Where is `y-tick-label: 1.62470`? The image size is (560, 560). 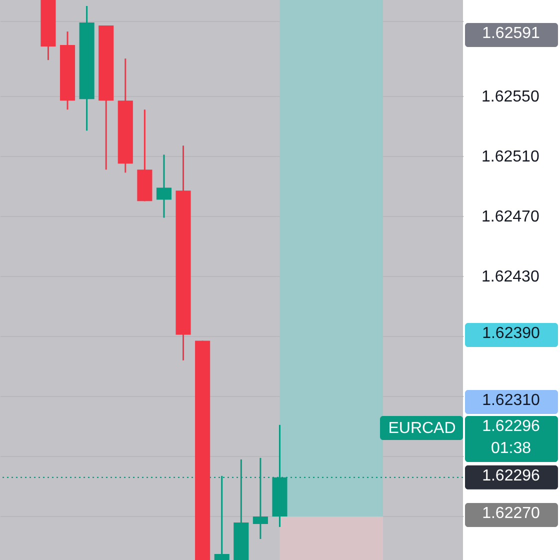
y-tick-label: 1.62470 is located at coordinates (511, 217).